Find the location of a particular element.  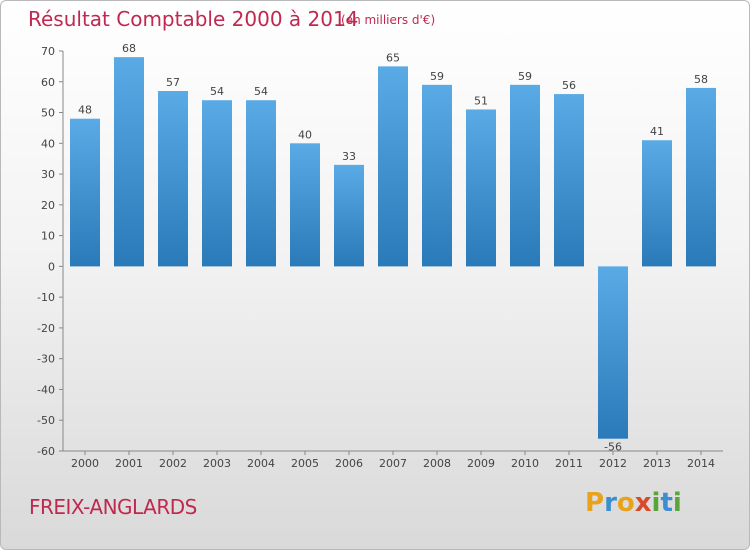

x-tick-label: 2009 is located at coordinates (481, 463).